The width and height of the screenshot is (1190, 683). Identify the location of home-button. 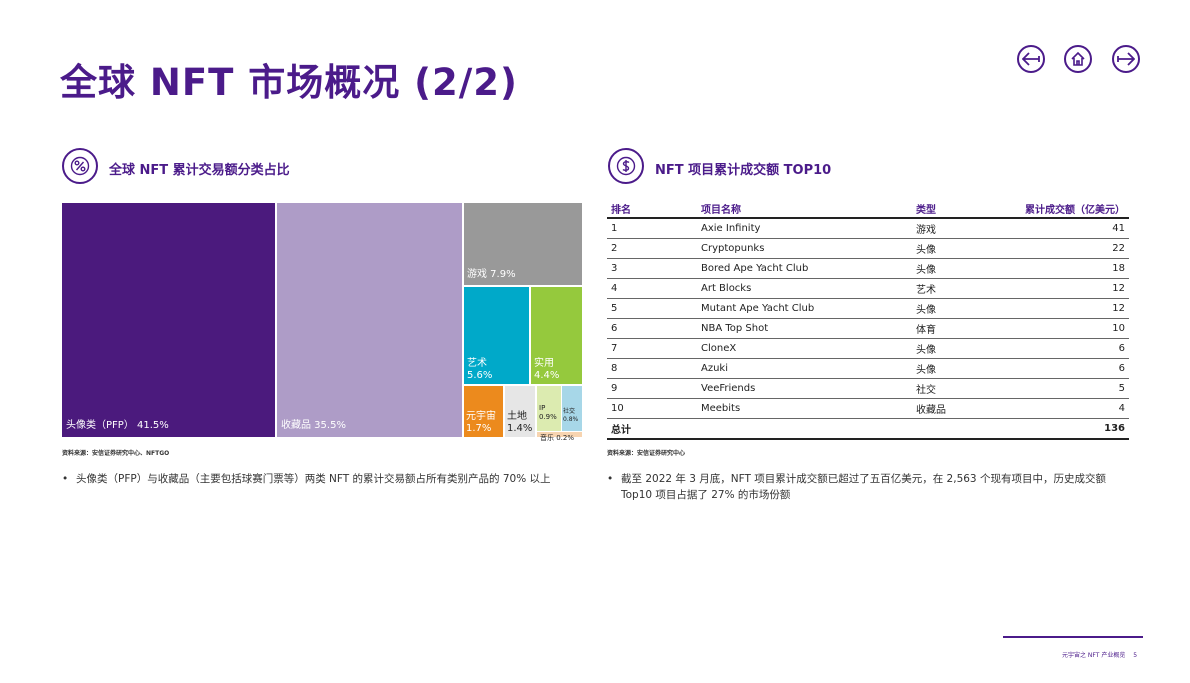
(1078, 59).